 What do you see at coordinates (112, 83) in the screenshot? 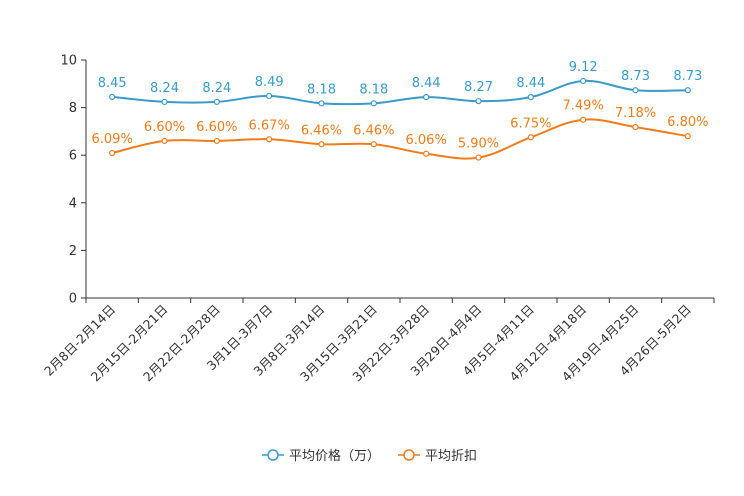
I see `data-label: 8.45` at bounding box center [112, 83].